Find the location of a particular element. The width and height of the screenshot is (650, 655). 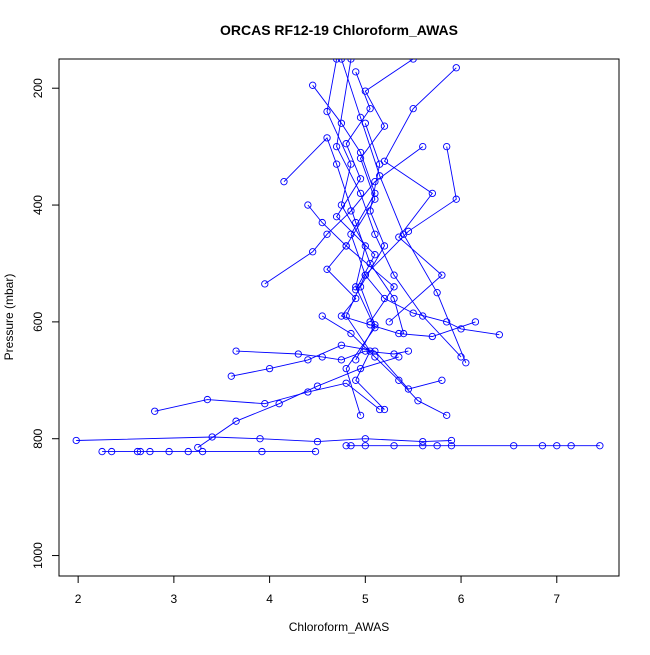

y-tick-label: 1000 is located at coordinates (38, 555).